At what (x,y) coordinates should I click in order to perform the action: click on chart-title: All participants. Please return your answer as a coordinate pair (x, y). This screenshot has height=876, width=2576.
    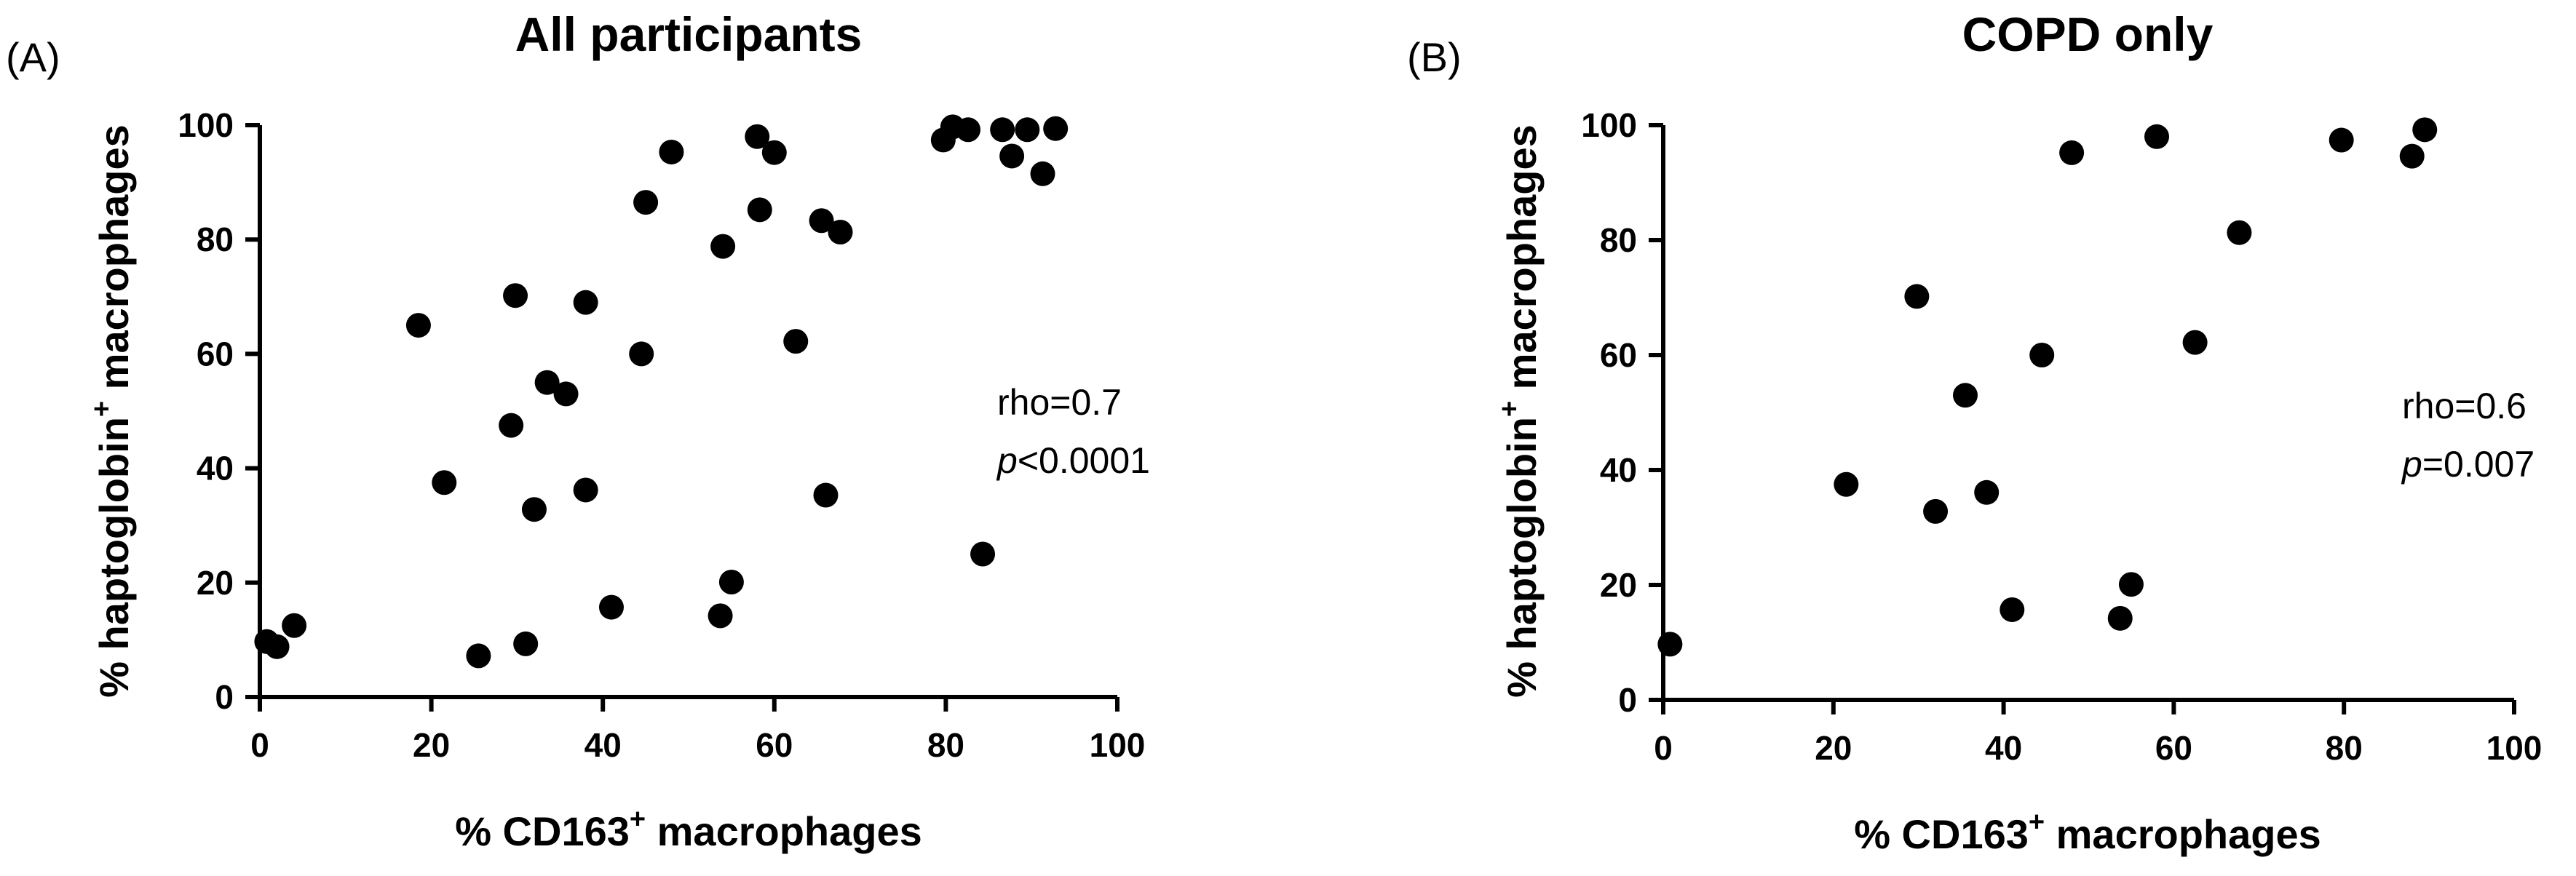
    Looking at the image, I should click on (689, 34).